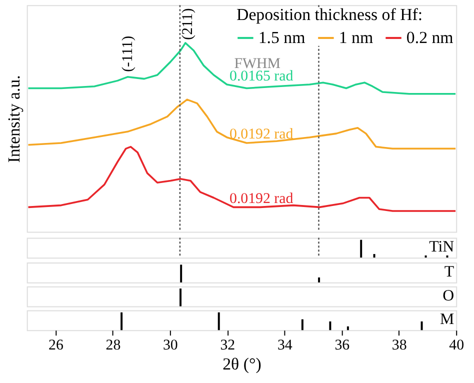 Image resolution: width=474 pixels, height=383 pixels. What do you see at coordinates (128, 54) in the screenshot?
I see `annotation: (-111)` at bounding box center [128, 54].